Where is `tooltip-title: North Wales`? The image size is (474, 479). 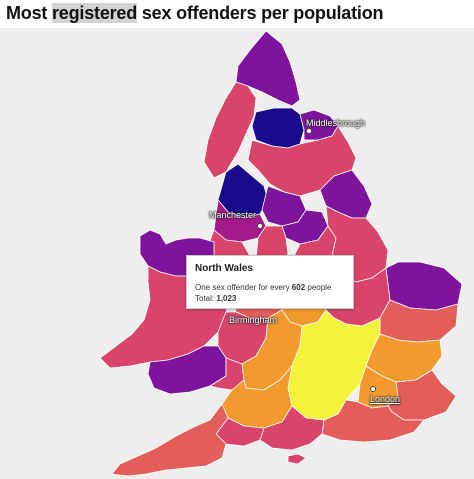 tooltip-title: North Wales is located at coordinates (224, 268).